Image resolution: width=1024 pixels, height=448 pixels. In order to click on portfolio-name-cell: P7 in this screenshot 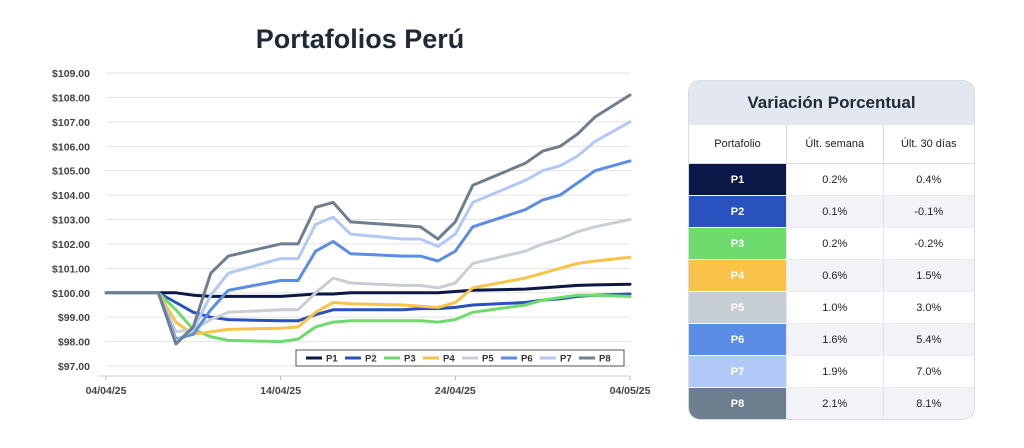, I will do `click(738, 371)`.